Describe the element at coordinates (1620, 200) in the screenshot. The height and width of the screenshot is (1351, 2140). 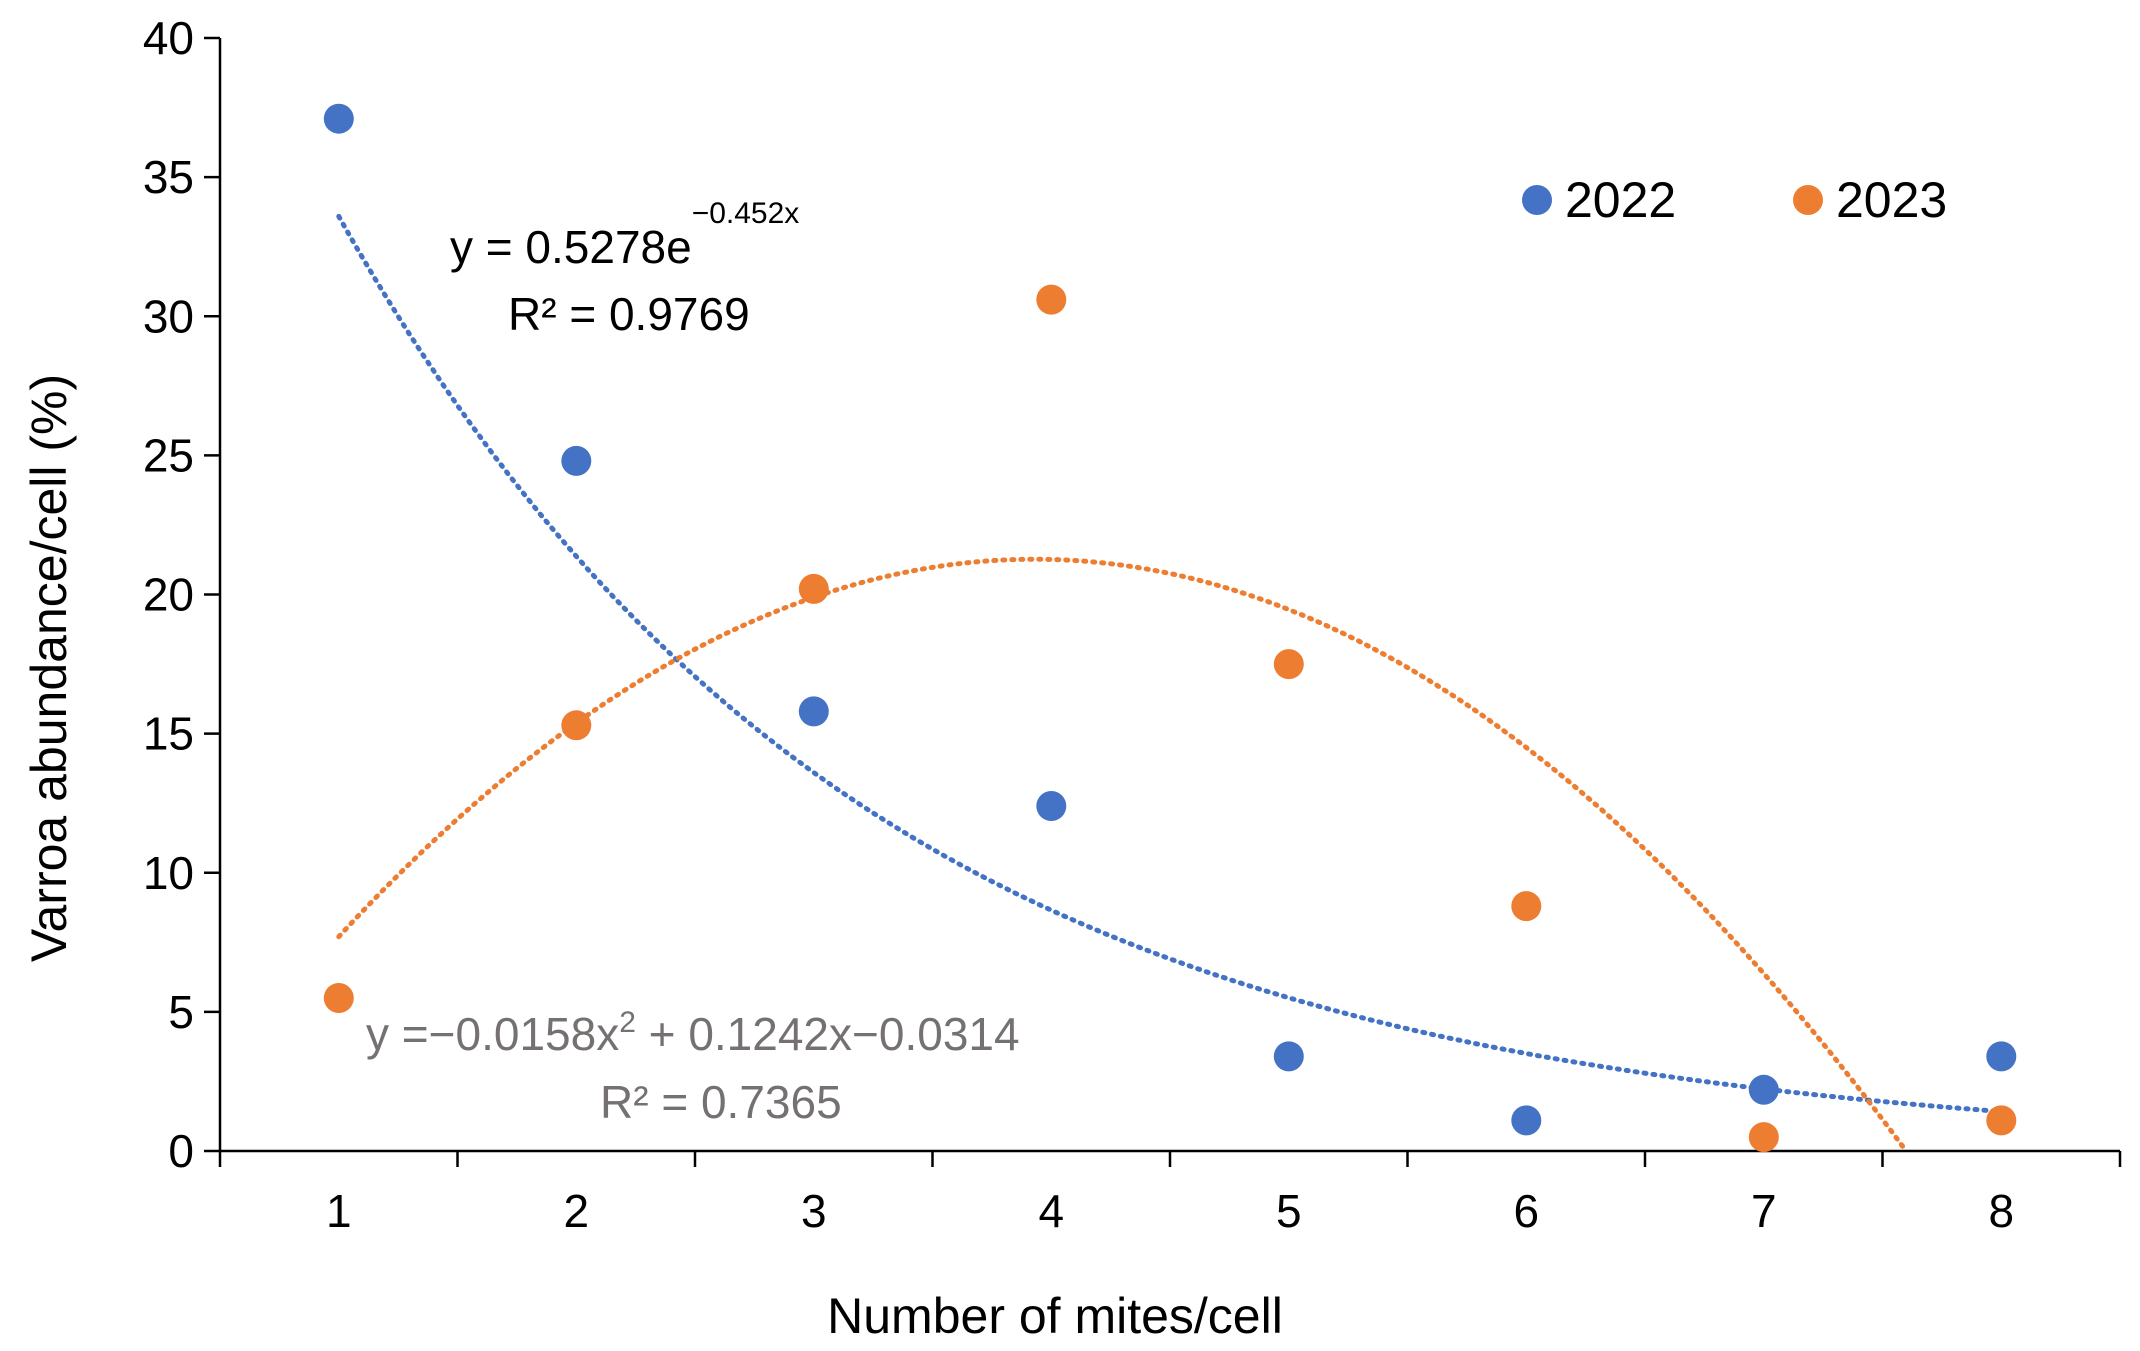
I see `legend-label-2022: 2022` at that location.